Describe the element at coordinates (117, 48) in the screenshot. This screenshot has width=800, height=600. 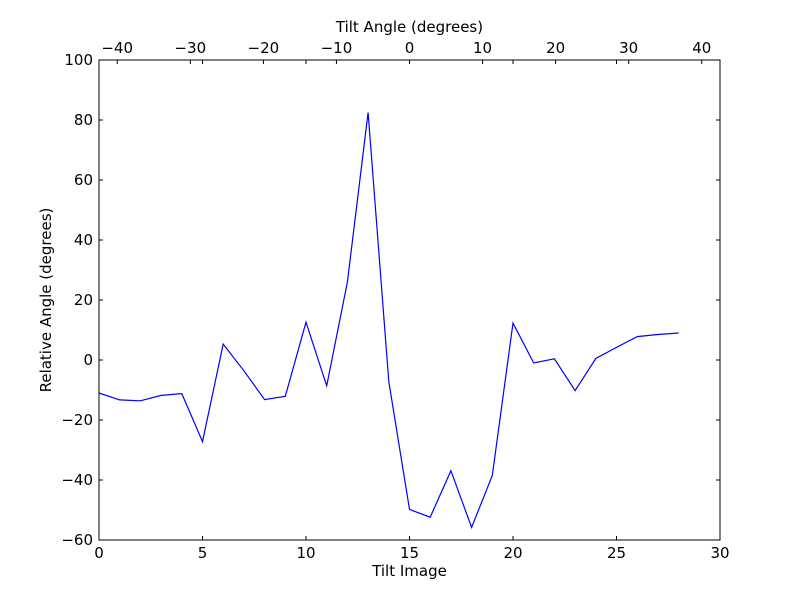
I see `top-x-tick-label: −40` at that location.